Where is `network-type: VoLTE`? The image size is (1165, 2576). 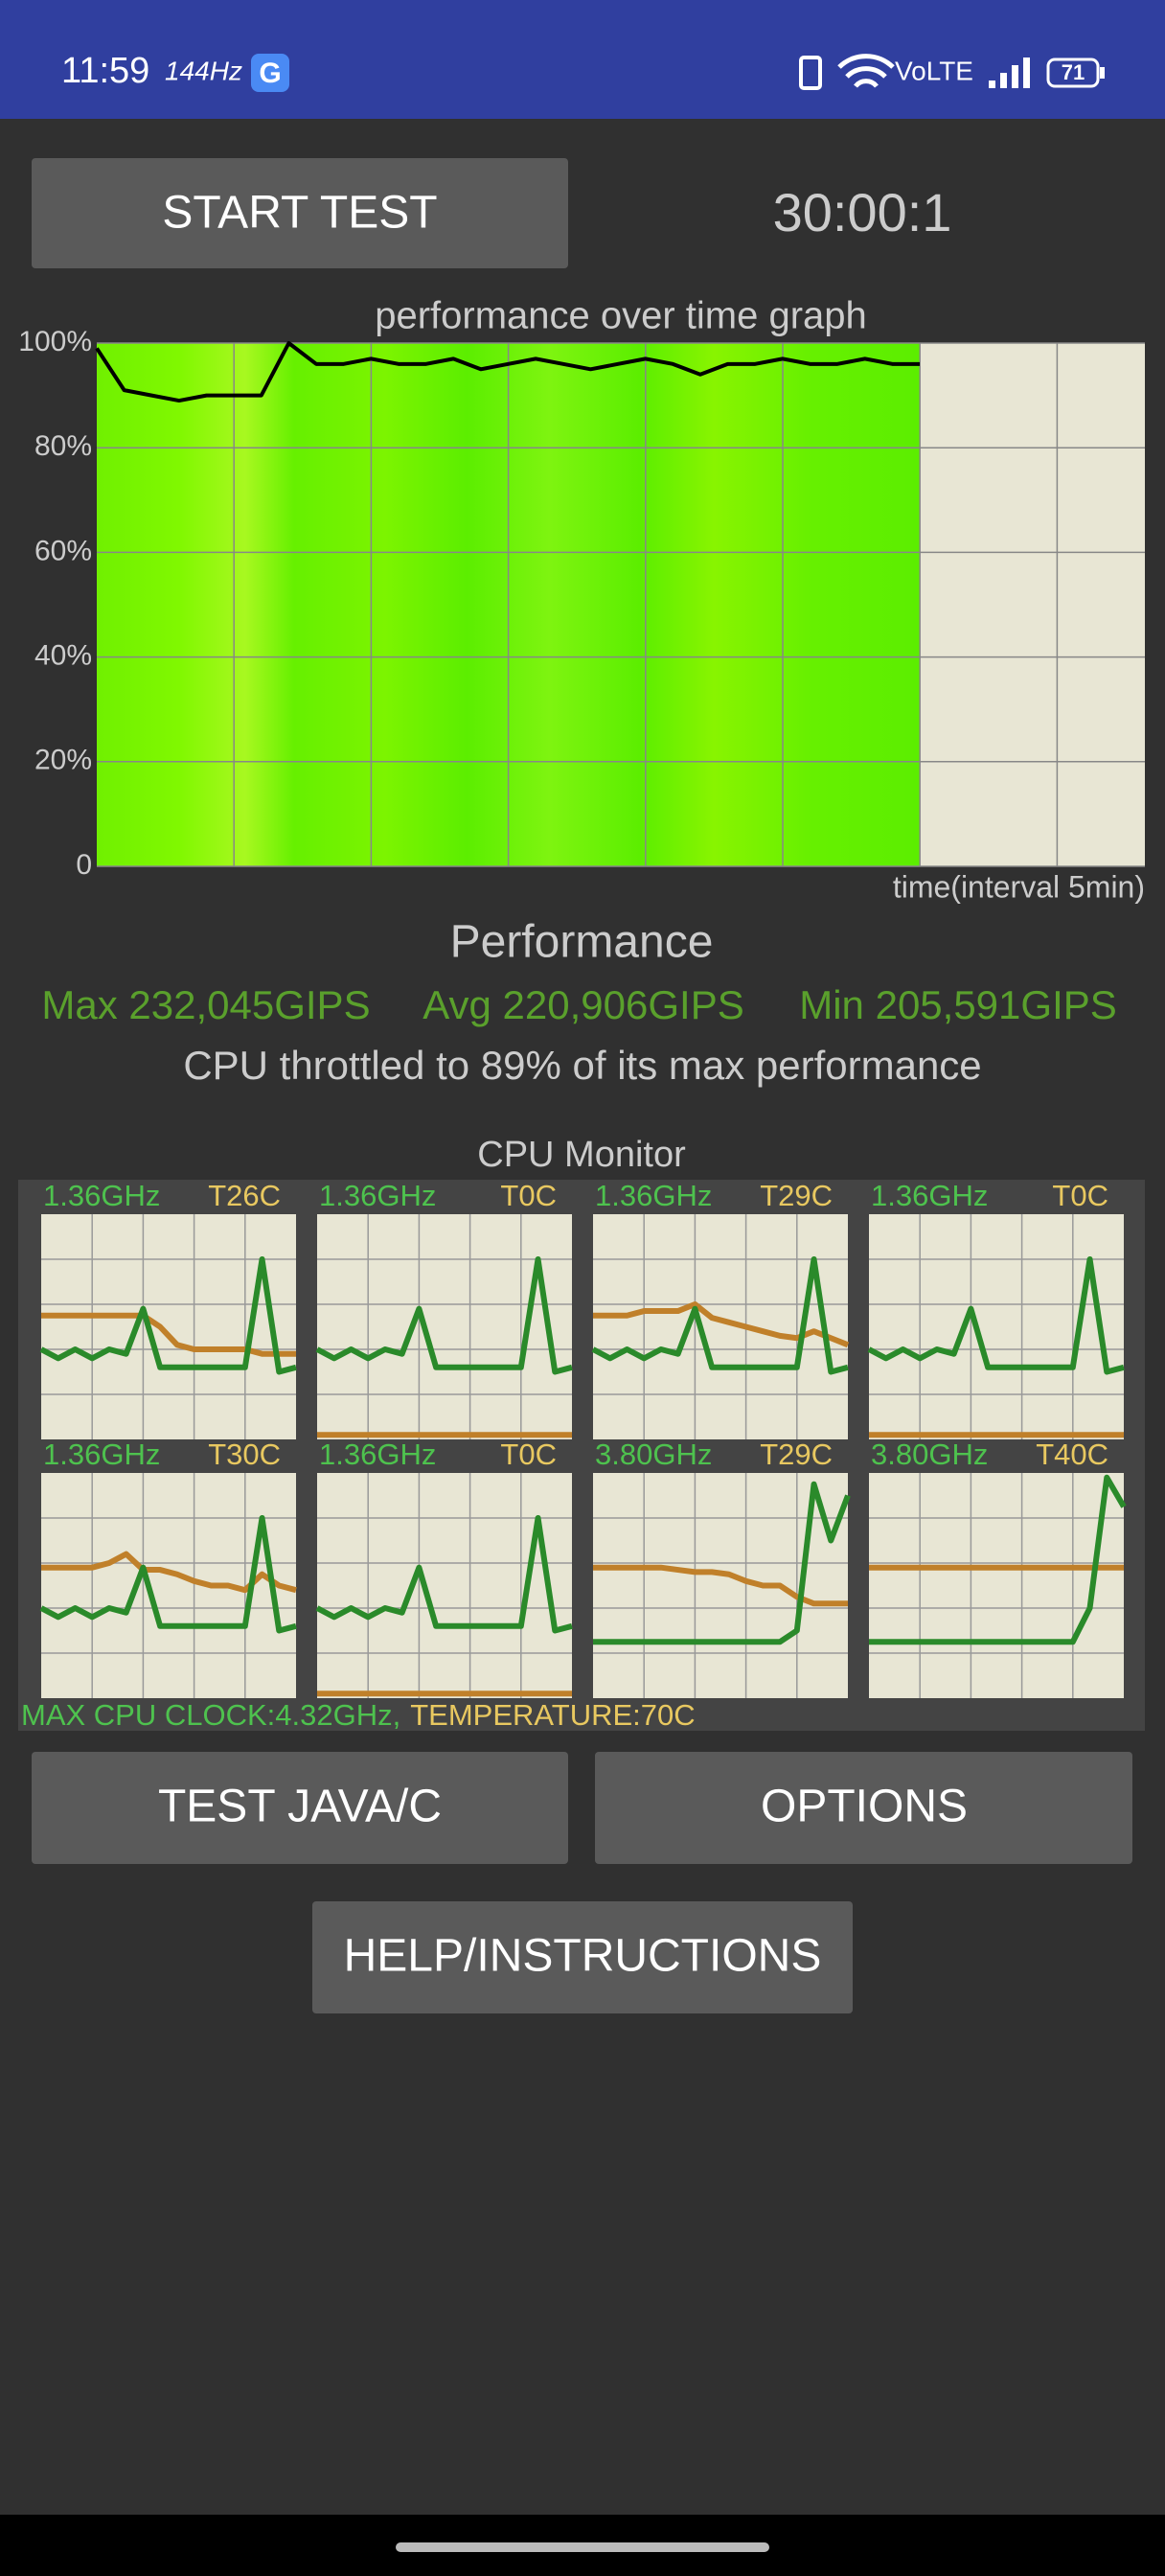
network-type: VoLTE is located at coordinates (934, 70).